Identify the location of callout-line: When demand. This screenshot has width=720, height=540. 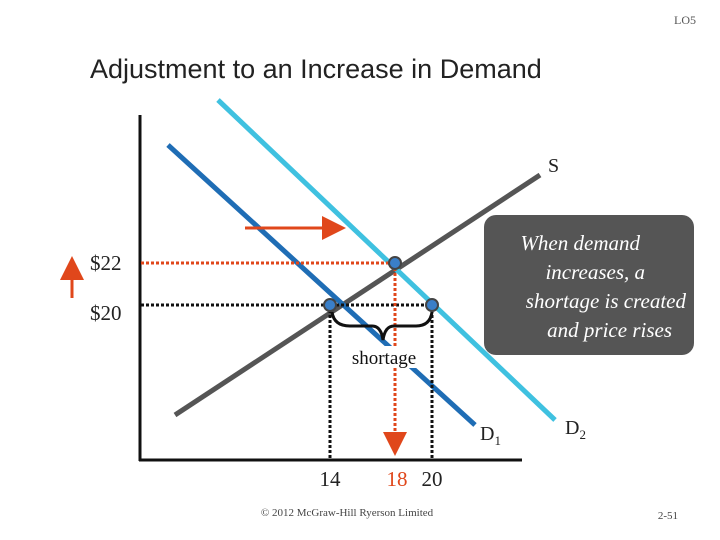
(580, 243).